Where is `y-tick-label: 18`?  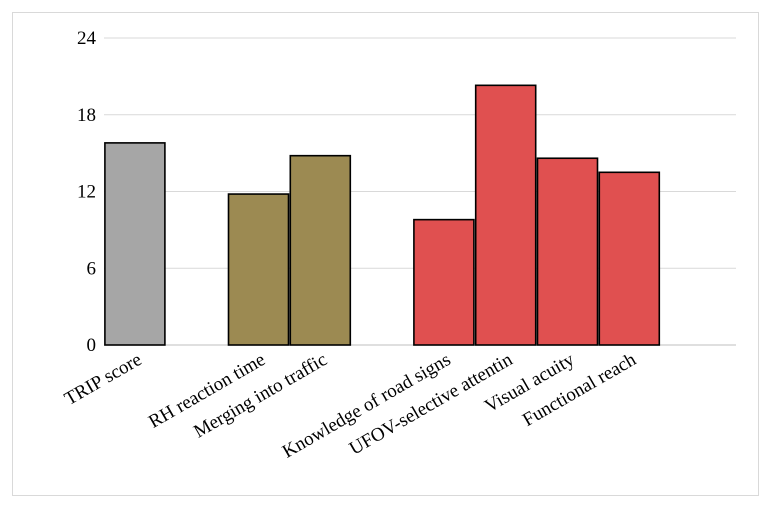 y-tick-label: 18 is located at coordinates (86, 115).